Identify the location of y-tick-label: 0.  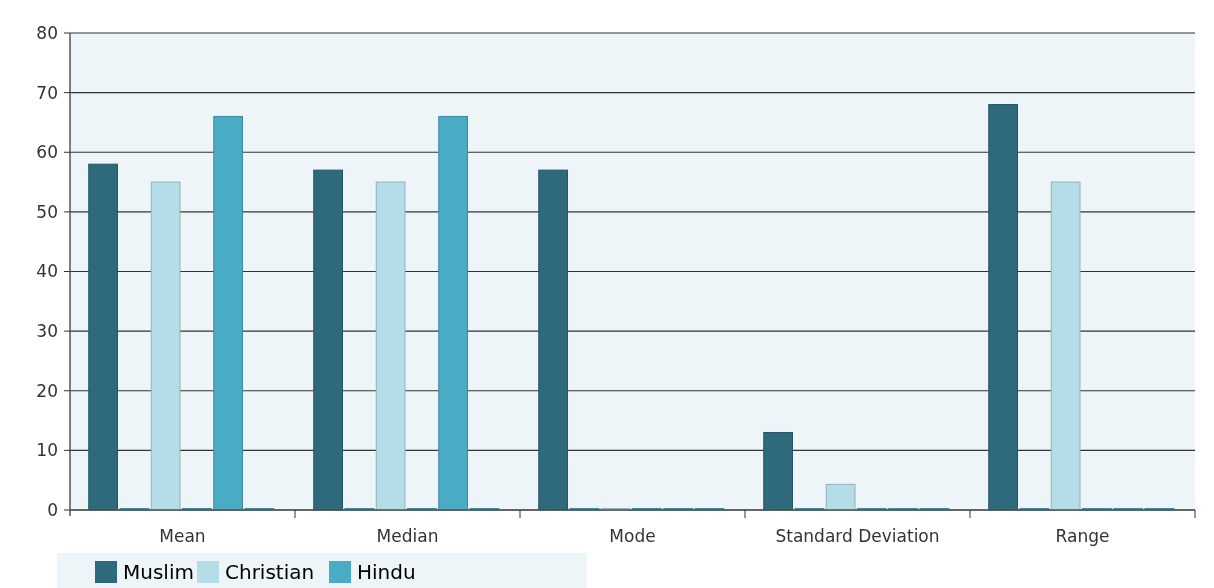
(52, 509).